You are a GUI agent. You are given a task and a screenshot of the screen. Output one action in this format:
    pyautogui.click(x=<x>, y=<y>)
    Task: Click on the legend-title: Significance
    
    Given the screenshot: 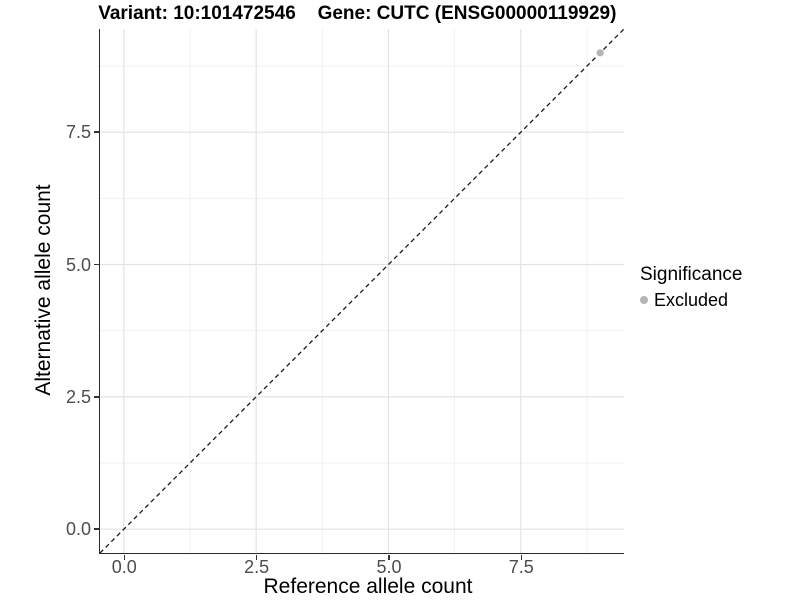 What is the action you would take?
    pyautogui.click(x=691, y=274)
    